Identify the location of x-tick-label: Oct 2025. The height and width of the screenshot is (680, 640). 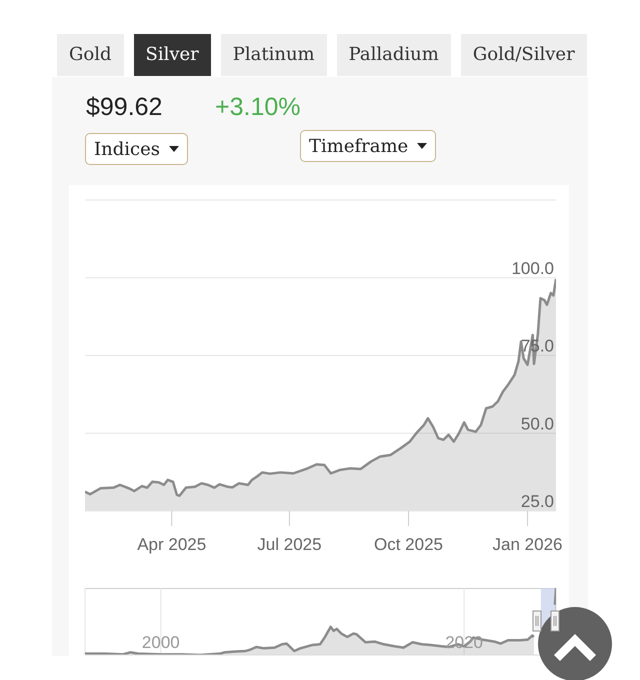
(408, 544).